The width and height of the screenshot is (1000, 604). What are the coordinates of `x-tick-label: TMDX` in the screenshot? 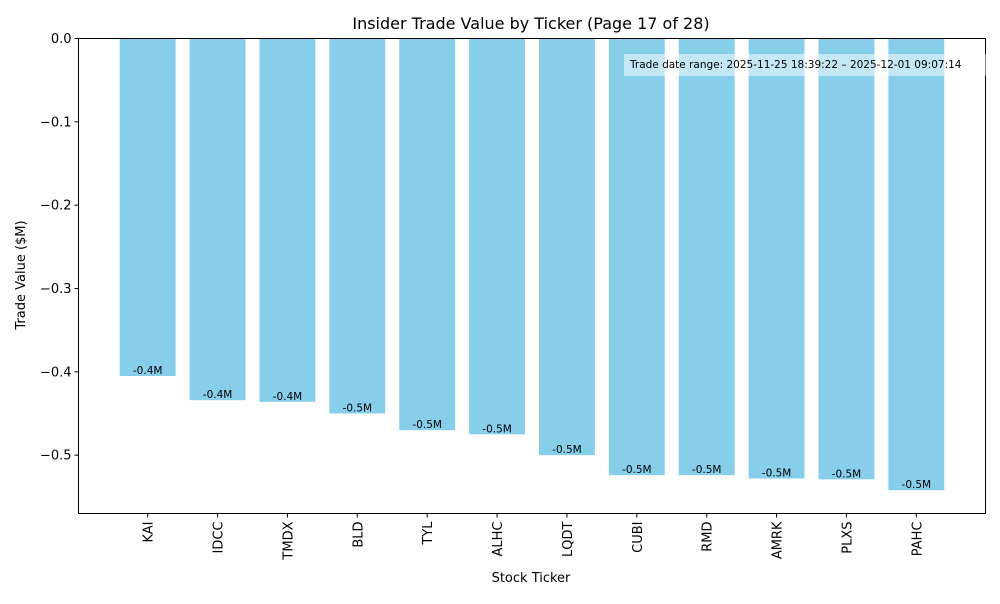 It's located at (288, 540).